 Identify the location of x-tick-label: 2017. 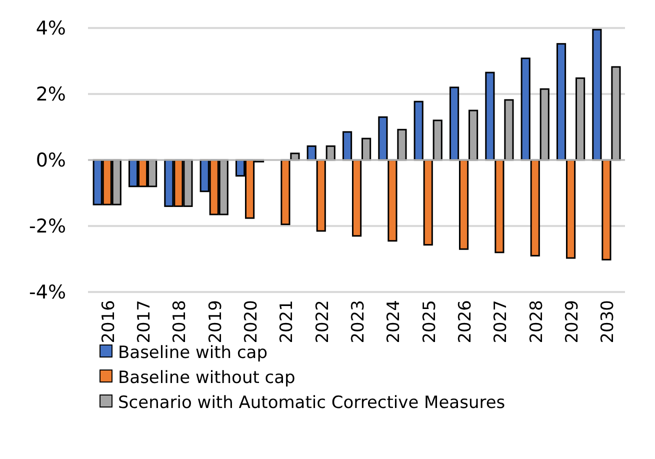
(144, 322).